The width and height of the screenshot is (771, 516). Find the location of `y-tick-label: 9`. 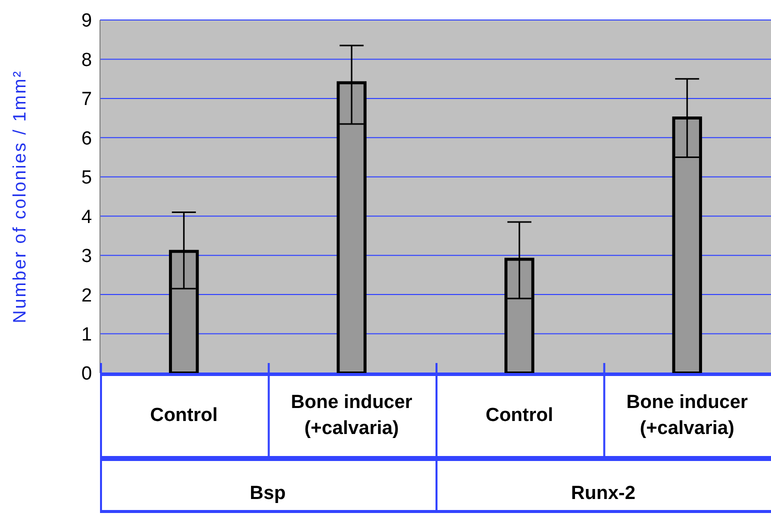

y-tick-label: 9 is located at coordinates (86, 21).